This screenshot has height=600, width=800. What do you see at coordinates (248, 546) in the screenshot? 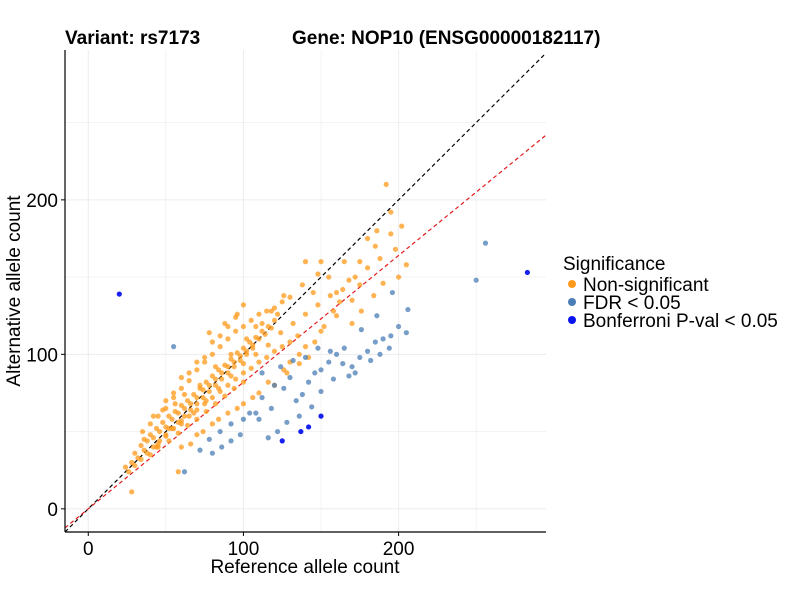
I see `x-tick-labels: 0 100 200` at bounding box center [248, 546].